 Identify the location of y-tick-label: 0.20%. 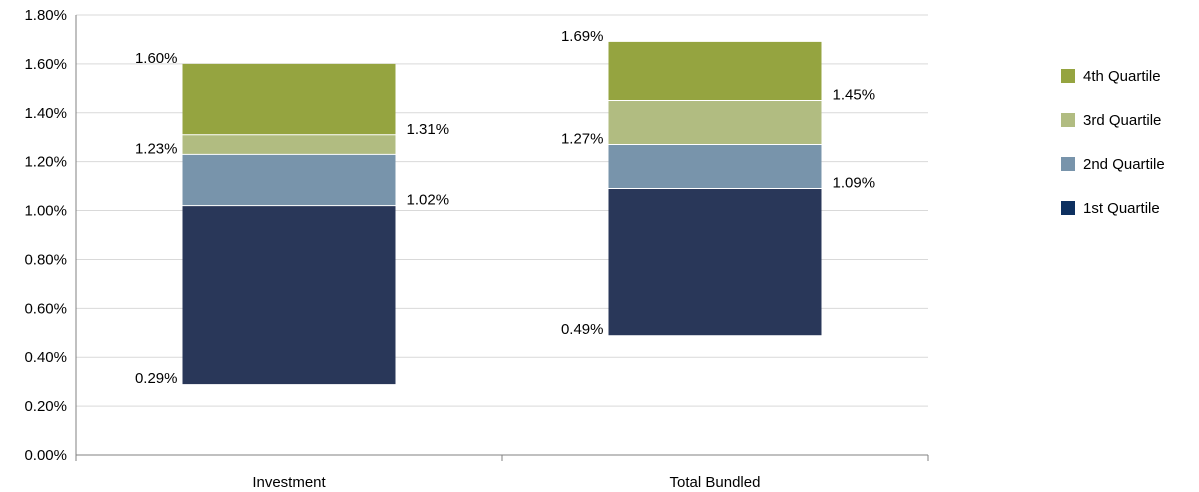
(45, 406).